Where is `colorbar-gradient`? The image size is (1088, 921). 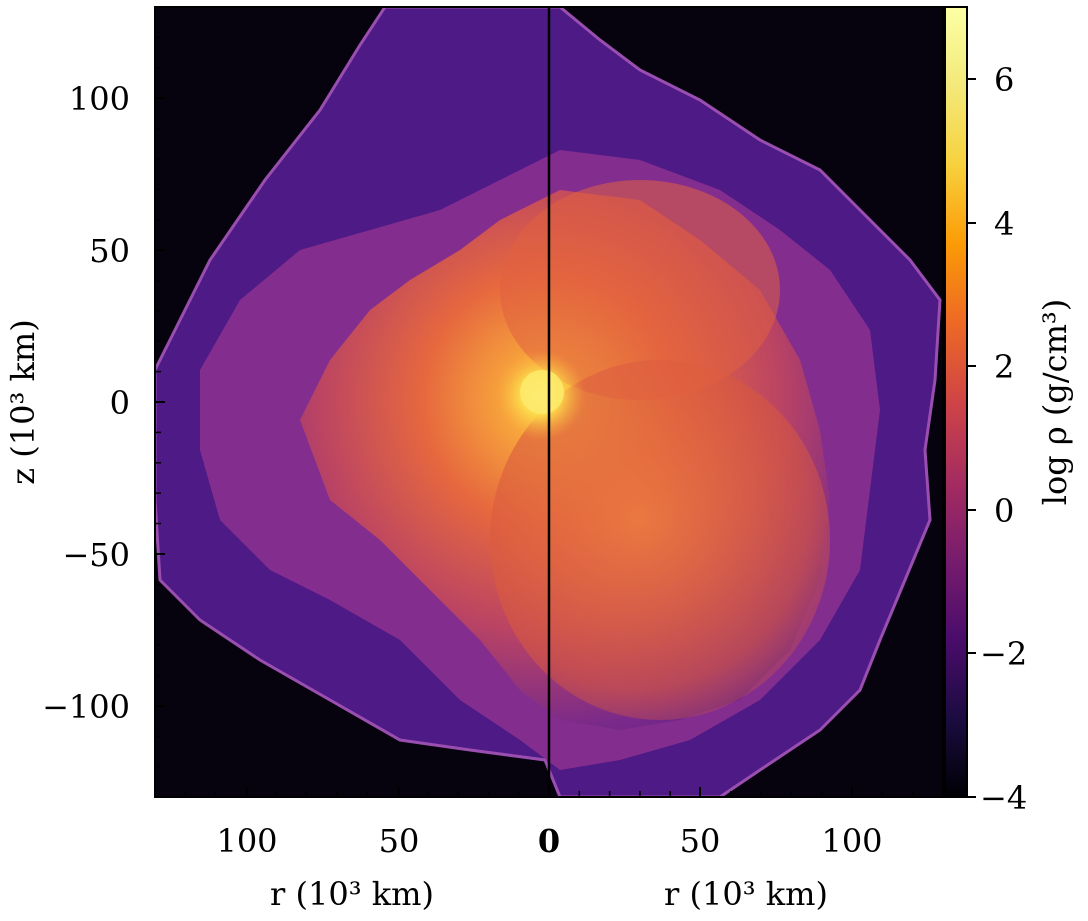
colorbar-gradient is located at coordinates (956, 402).